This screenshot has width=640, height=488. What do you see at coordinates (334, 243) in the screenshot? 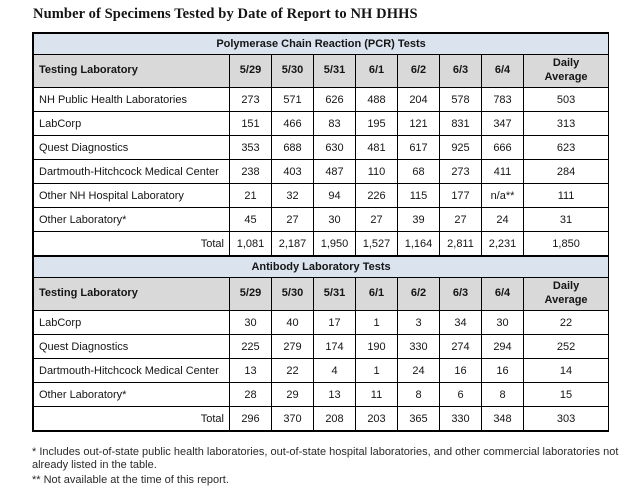
I see `total-value-cell: 1,950` at bounding box center [334, 243].